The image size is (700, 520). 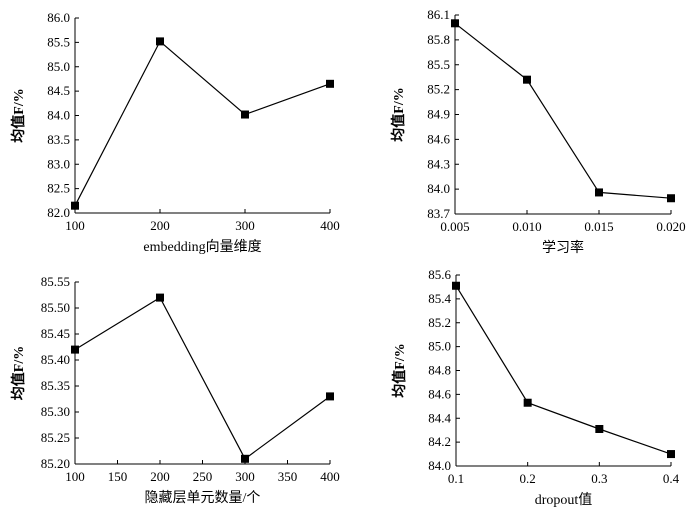 What do you see at coordinates (58, 212) in the screenshot?
I see `y-tick-label: 82.0` at bounding box center [58, 212].